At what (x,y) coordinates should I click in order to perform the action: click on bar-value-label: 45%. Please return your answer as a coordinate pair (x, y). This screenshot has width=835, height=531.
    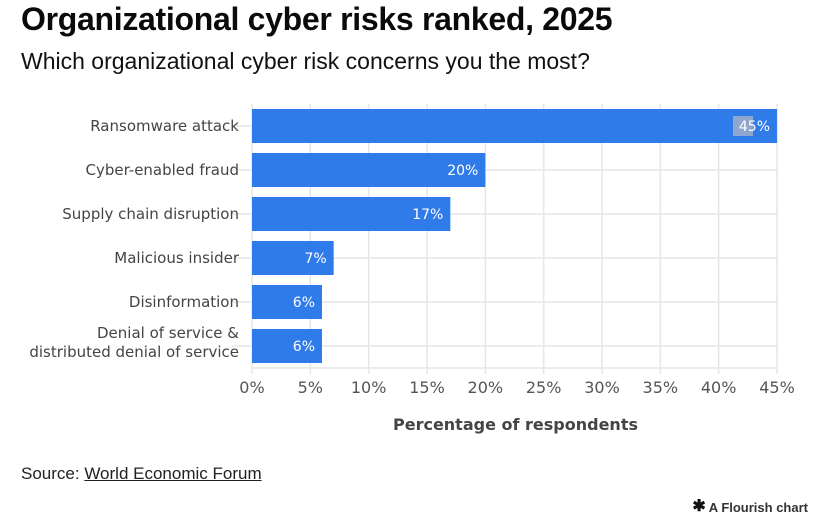
    Looking at the image, I should click on (754, 127).